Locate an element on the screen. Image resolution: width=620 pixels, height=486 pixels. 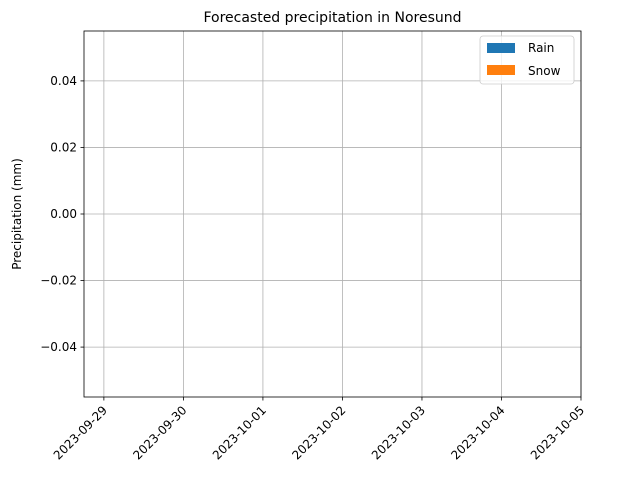
y-tick-label: −0.02 is located at coordinates (58, 281).